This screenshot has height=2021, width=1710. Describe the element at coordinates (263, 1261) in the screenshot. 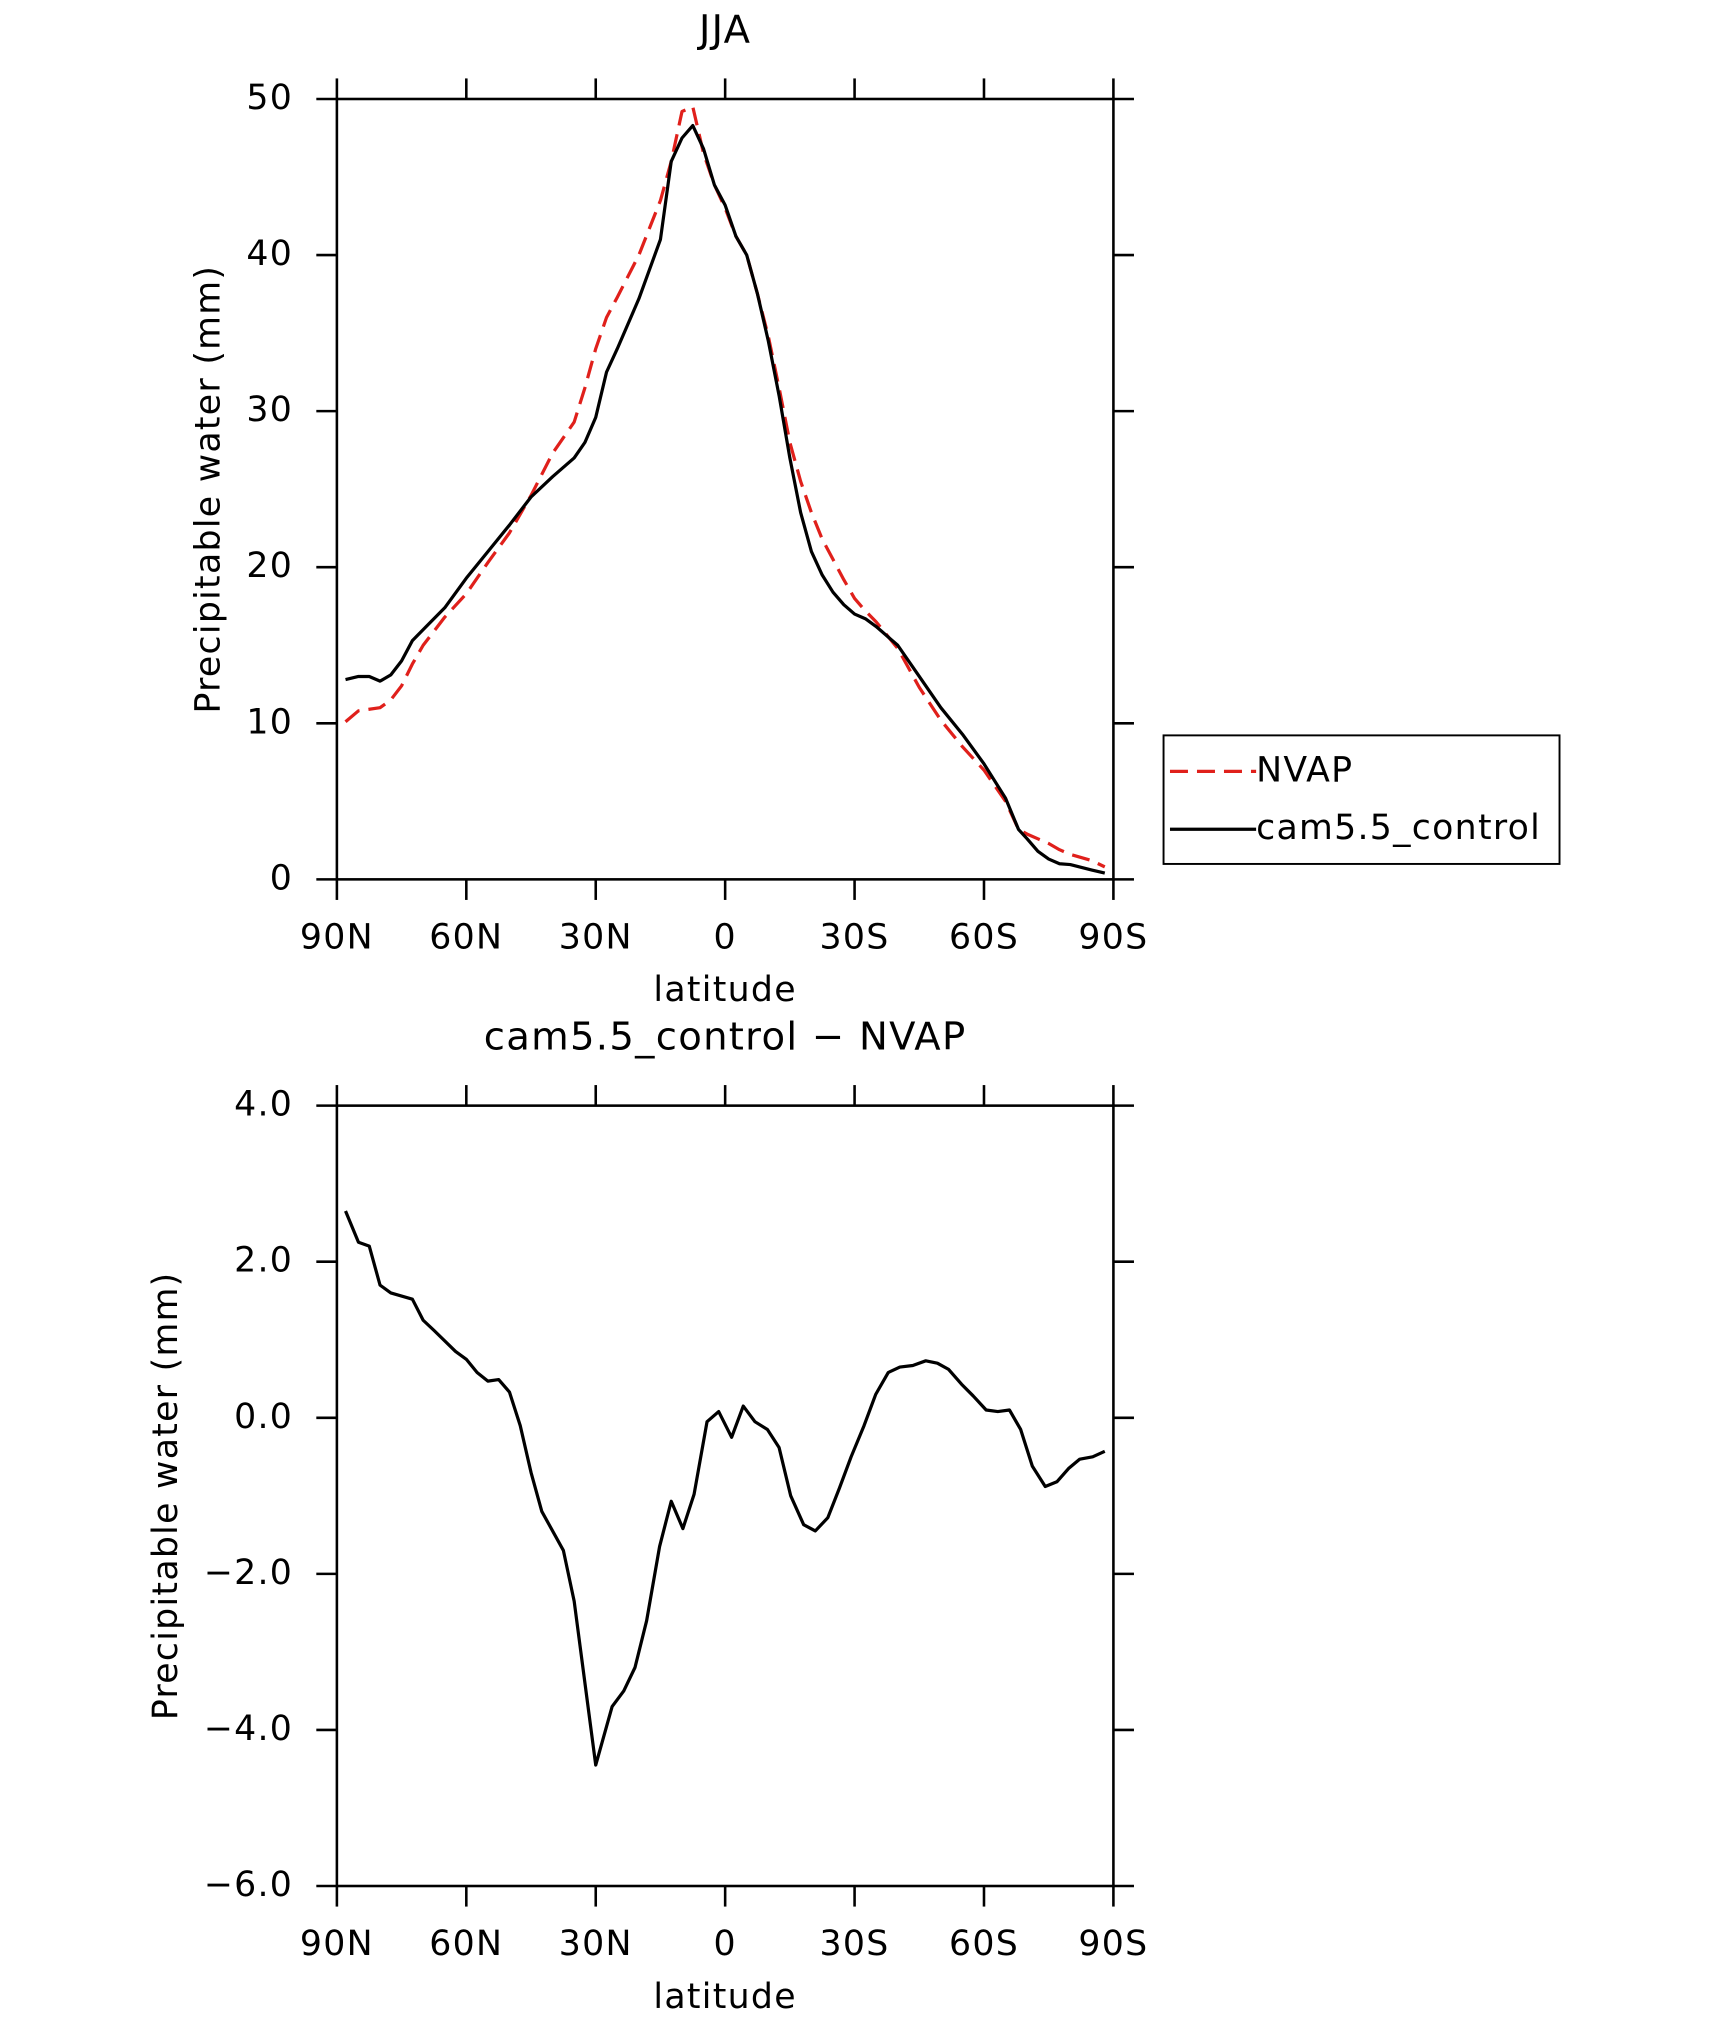

I see `y-tick-label: 2.0` at that location.